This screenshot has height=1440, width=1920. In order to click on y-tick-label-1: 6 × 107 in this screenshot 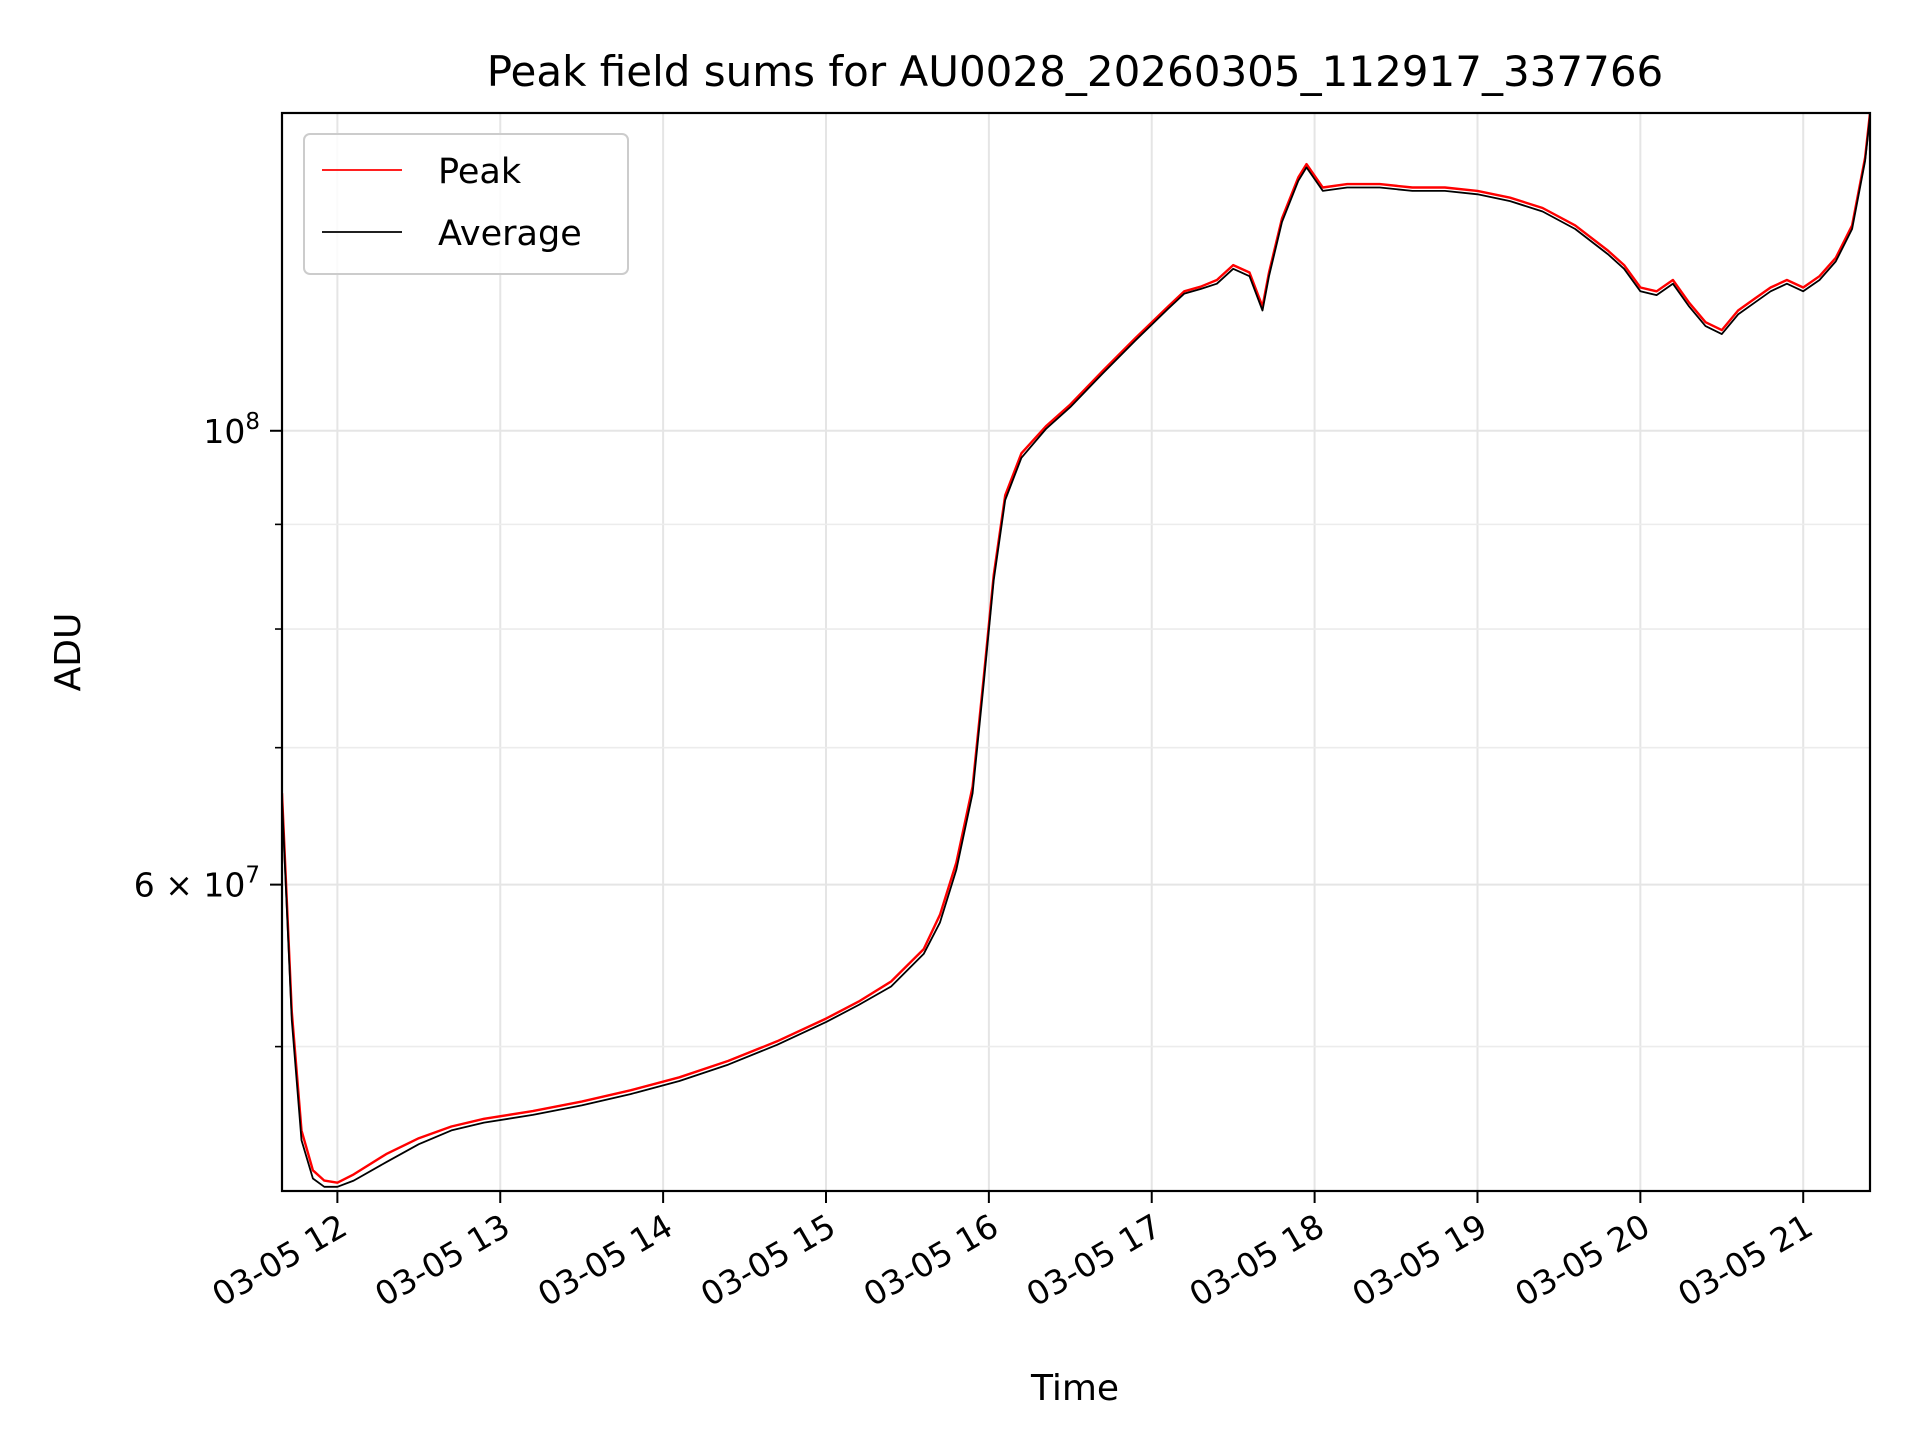, I will do `click(197, 884)`.